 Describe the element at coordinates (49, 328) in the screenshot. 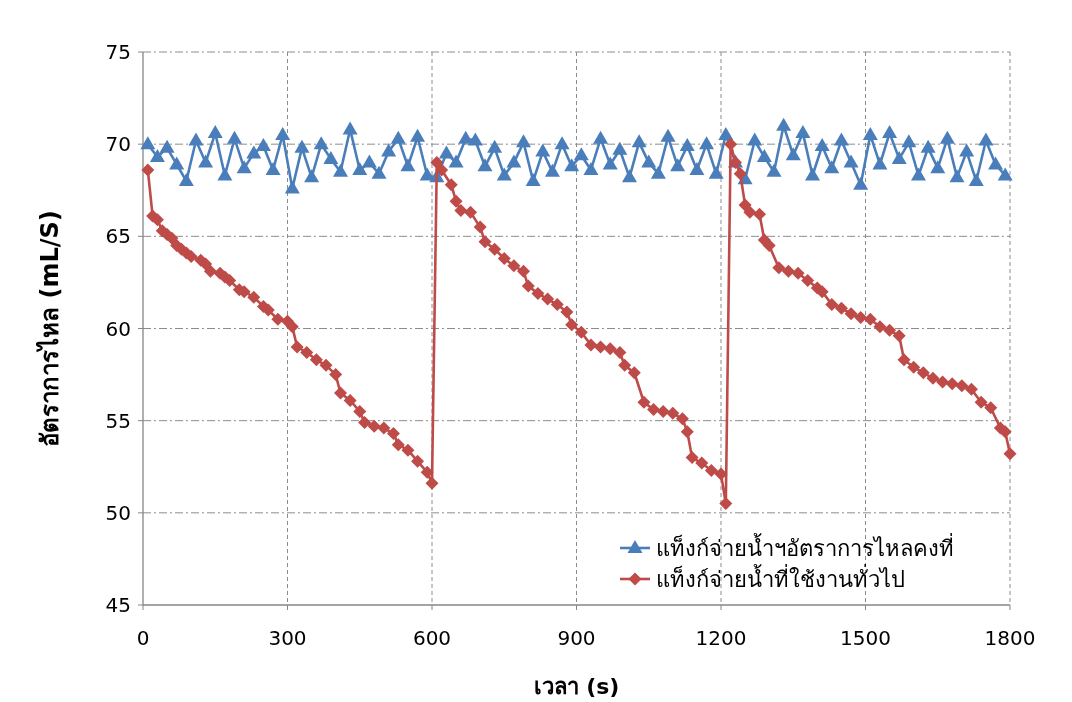

I see `y-axis-title: อัตราการไหล (mL/S)` at that location.